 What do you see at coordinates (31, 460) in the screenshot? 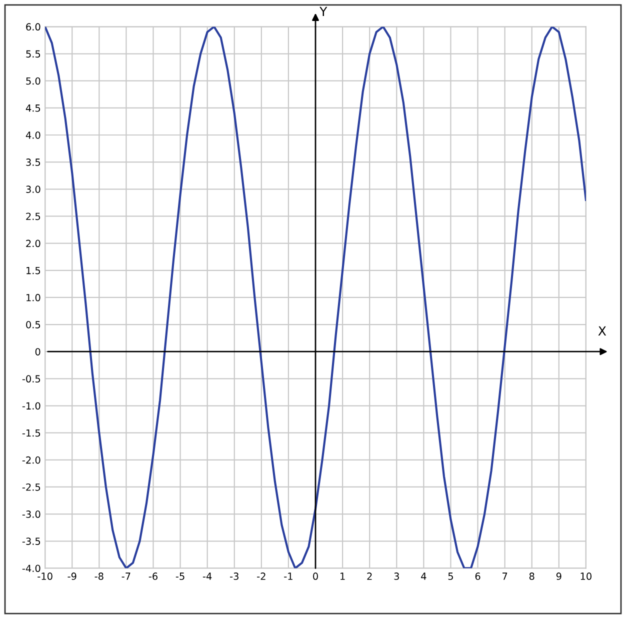
I see `y-tick-label: -2.0` at bounding box center [31, 460].